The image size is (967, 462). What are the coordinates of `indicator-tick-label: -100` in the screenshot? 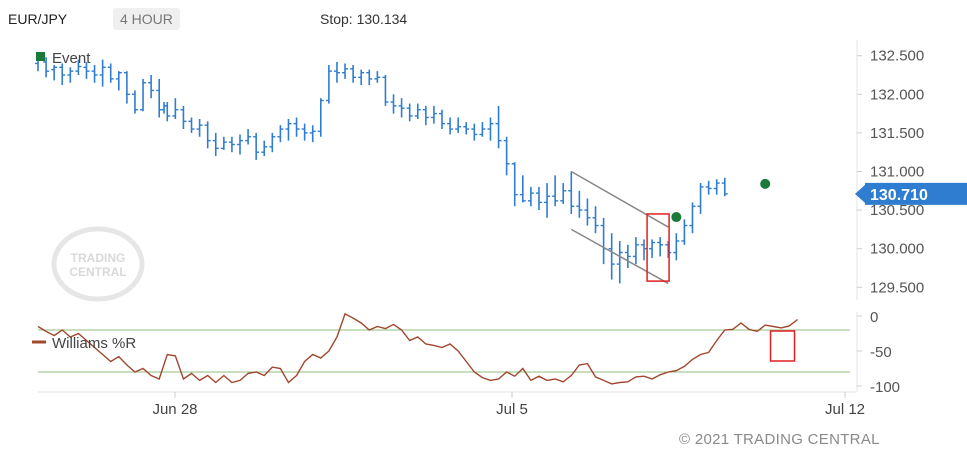 It's located at (885, 387).